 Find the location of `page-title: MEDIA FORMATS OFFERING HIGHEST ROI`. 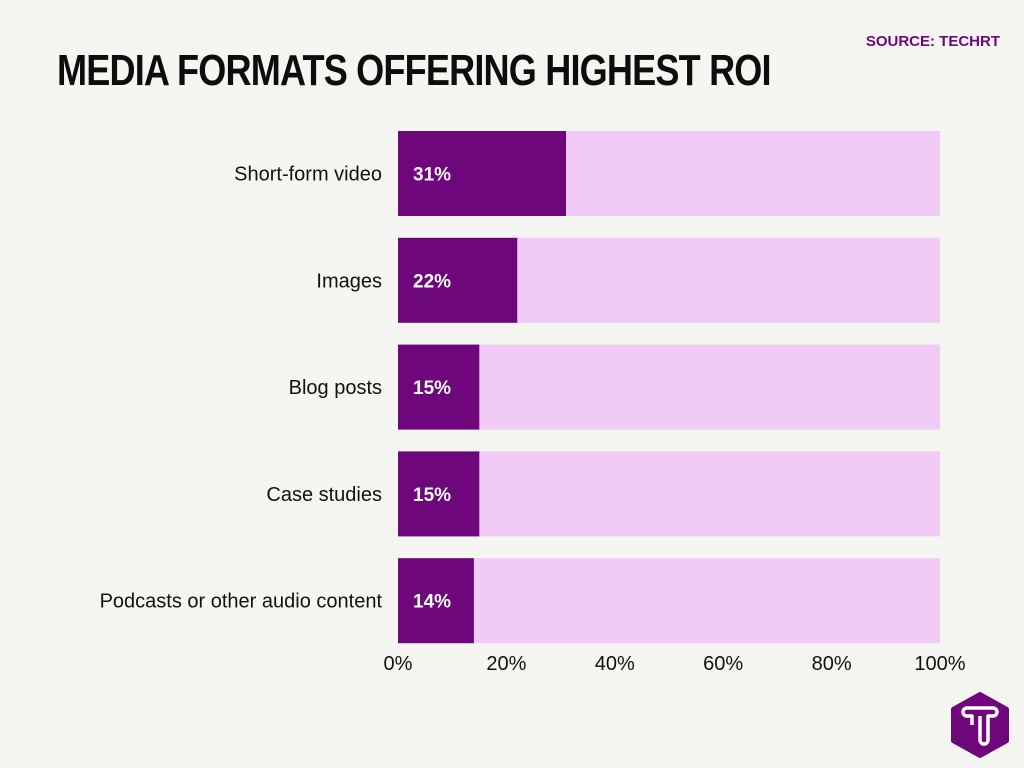

page-title: MEDIA FORMATS OFFERING HIGHEST ROI is located at coordinates (414, 70).